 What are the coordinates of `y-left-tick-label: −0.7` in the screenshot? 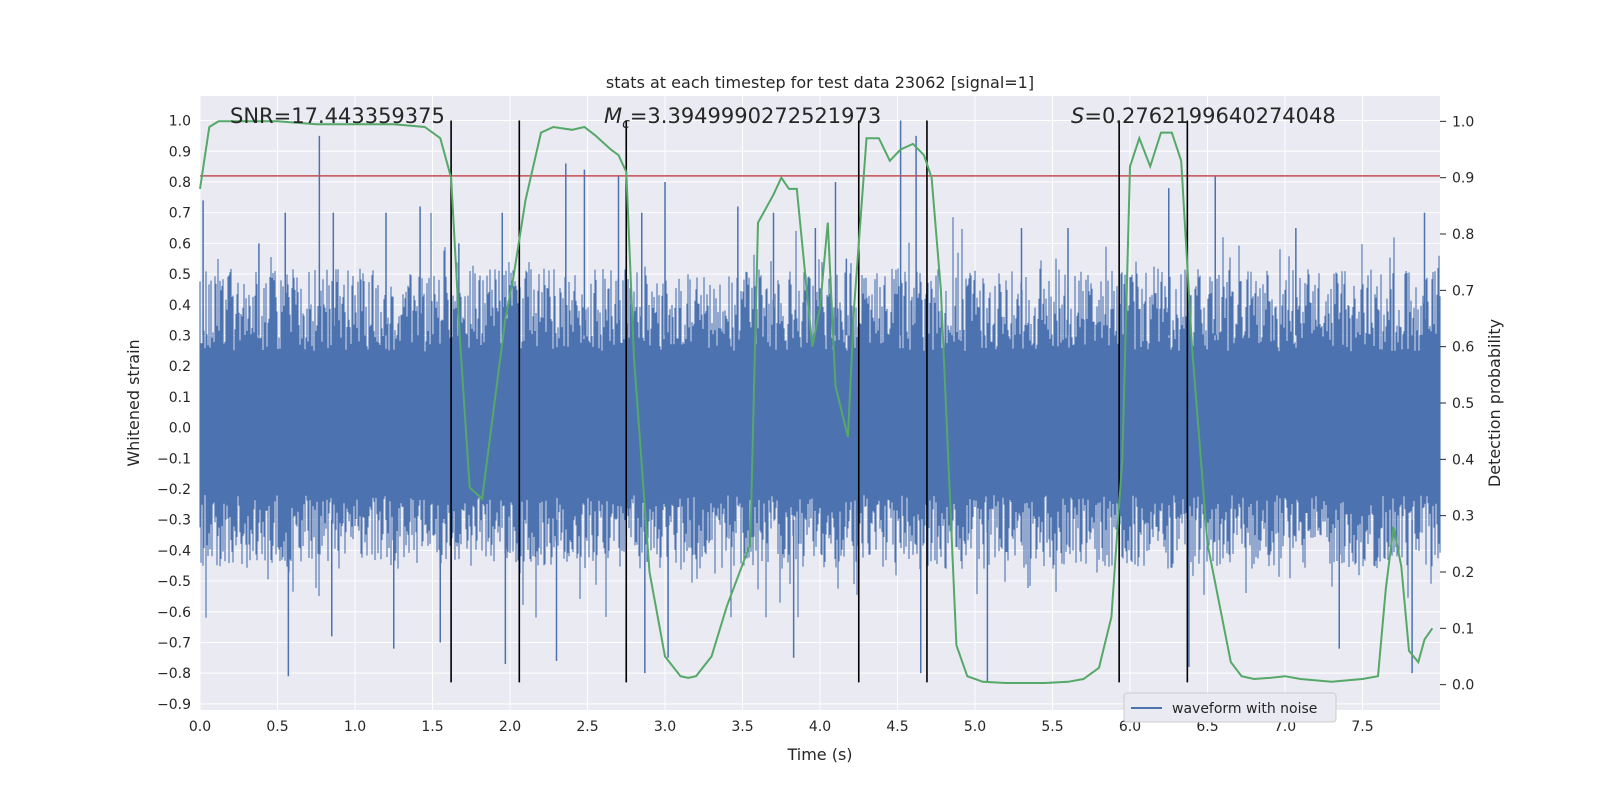 It's located at (174, 643).